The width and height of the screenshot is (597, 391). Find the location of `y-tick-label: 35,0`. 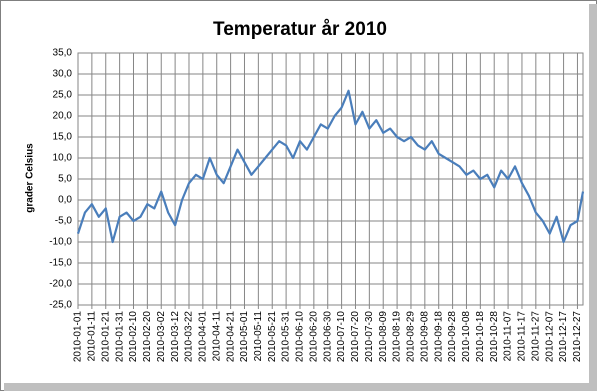

y-tick-label: 35,0 is located at coordinates (63, 53).